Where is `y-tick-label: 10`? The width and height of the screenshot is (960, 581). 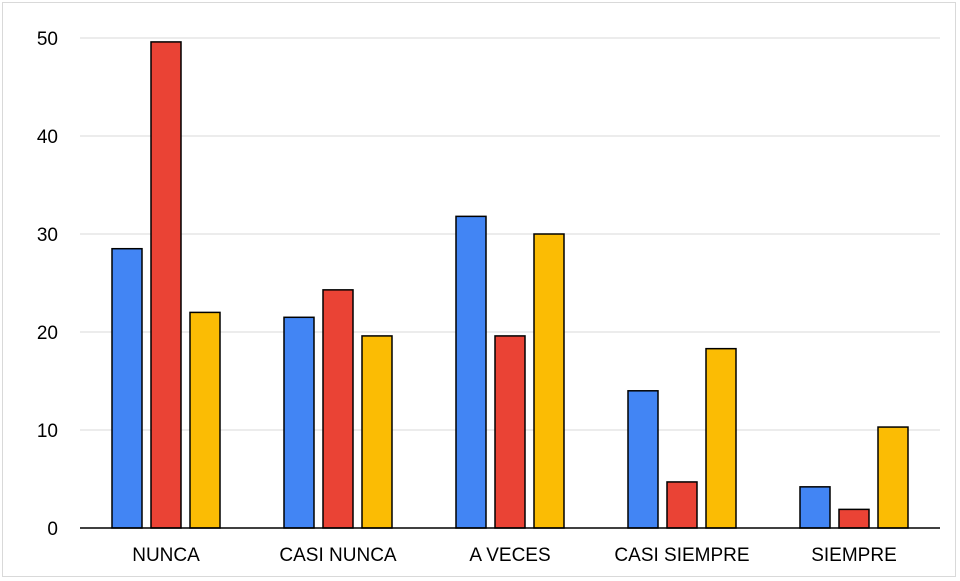
y-tick-label: 10 is located at coordinates (47, 431).